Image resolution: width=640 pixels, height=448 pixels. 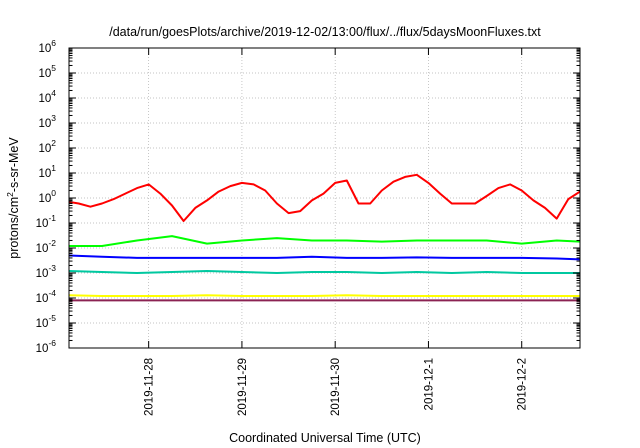 What do you see at coordinates (46, 221) in the screenshot?
I see `y-tick-label: 10⁻¹` at bounding box center [46, 221].